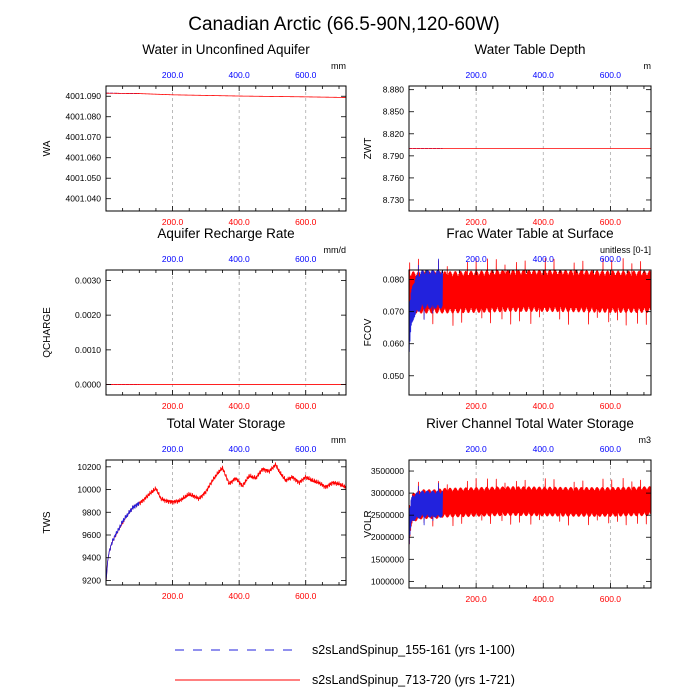 The height and width of the screenshot is (700, 700). Describe the element at coordinates (611, 75) in the screenshot. I see `x-tick-label-top-zwt-2: 600.0` at that location.